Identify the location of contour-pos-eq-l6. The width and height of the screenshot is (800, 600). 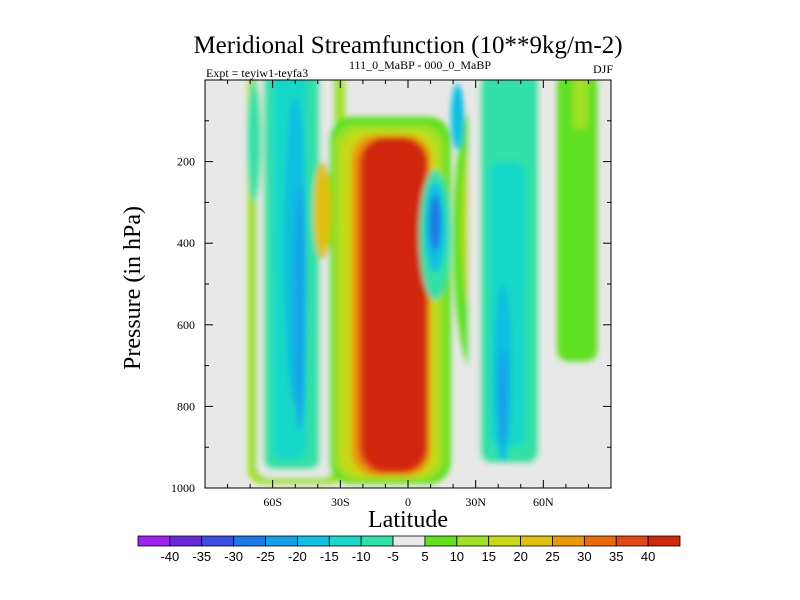
(394, 304).